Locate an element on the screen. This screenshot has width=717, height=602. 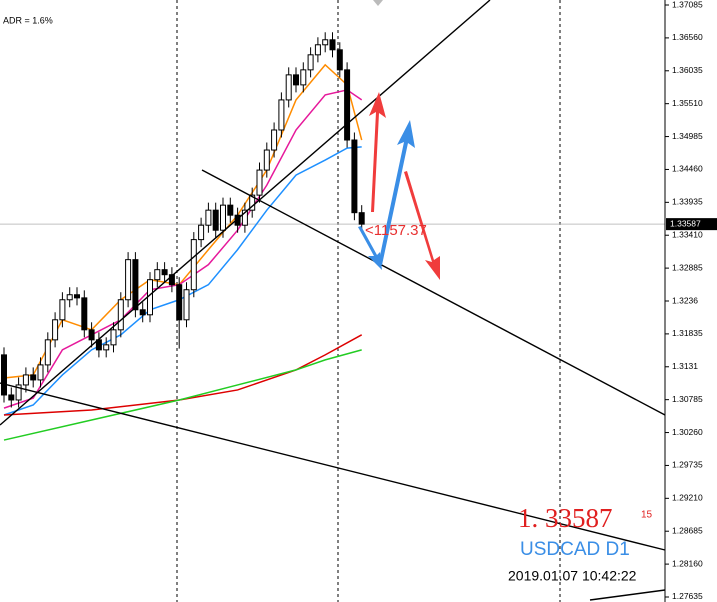
shift-marker is located at coordinates (378, 3).